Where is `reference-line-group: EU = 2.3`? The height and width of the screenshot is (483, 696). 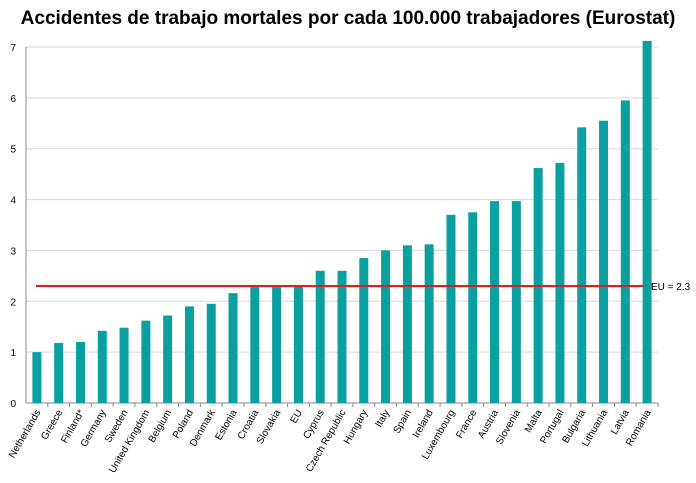 reference-line-group: EU = 2.3 is located at coordinates (363, 287).